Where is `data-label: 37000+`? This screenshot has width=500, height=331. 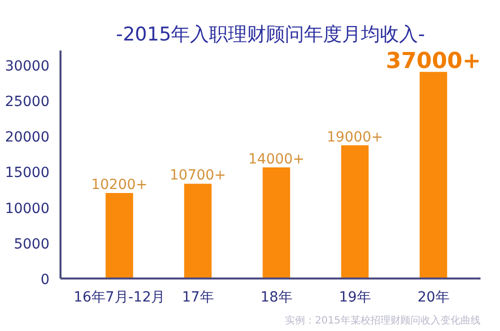 data-label: 37000+ is located at coordinates (433, 61).